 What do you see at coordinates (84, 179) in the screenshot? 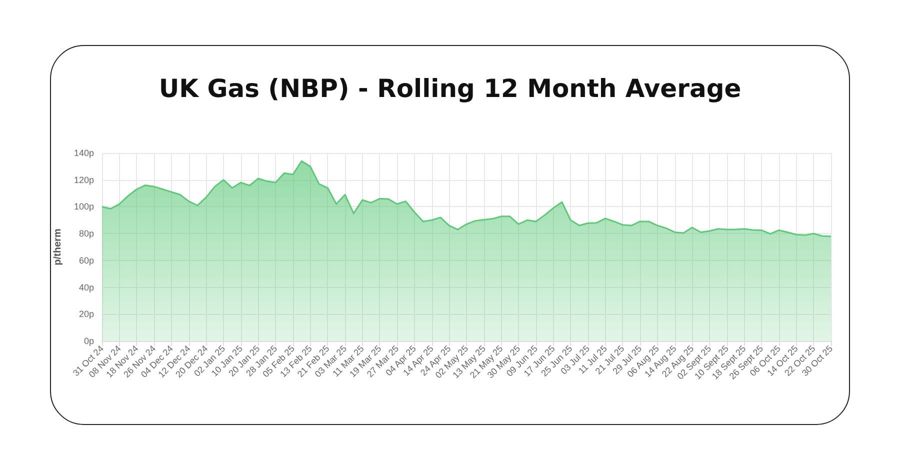
I see `y-tick-label: 120p` at bounding box center [84, 179].